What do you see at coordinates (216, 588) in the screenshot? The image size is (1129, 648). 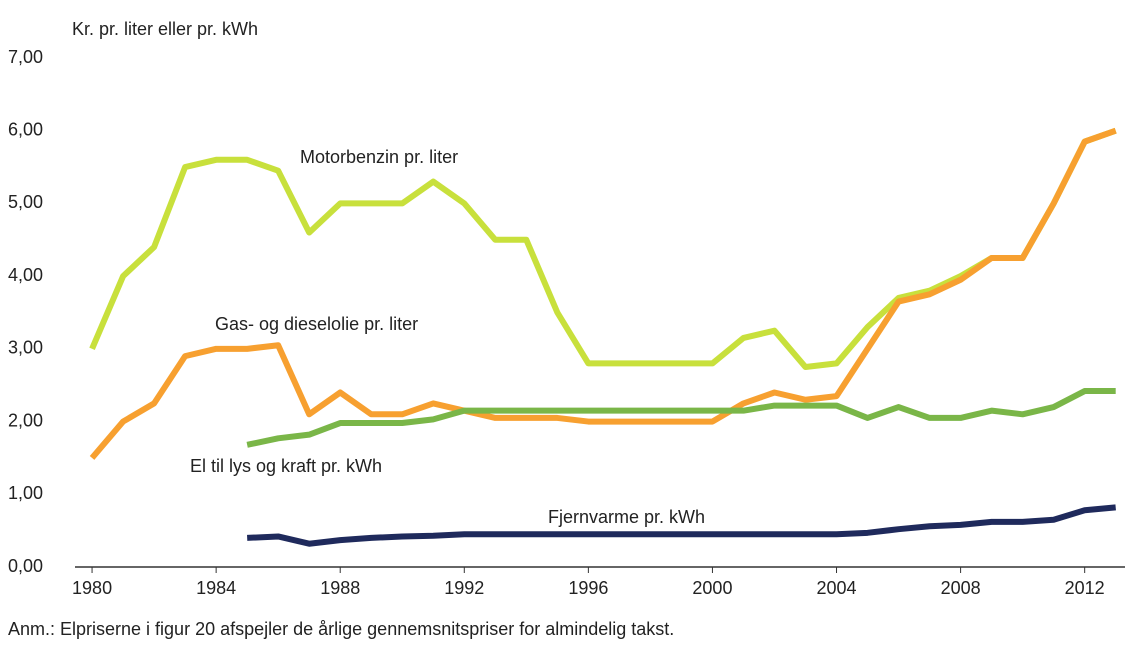 I see `x-tick-label: 1984` at bounding box center [216, 588].